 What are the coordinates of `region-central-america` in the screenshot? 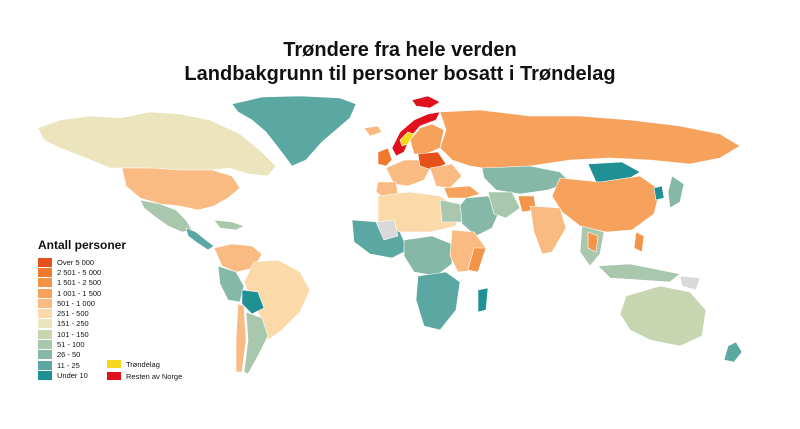 It's located at (200, 239).